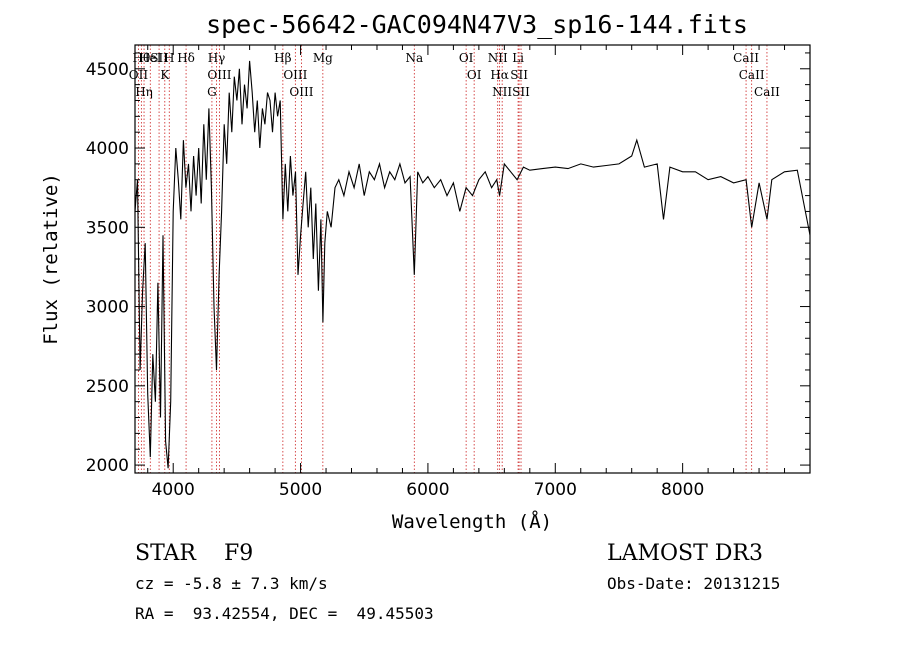 This screenshot has width=900, height=649. I want to click on y-tick-label: 2500, so click(107, 387).